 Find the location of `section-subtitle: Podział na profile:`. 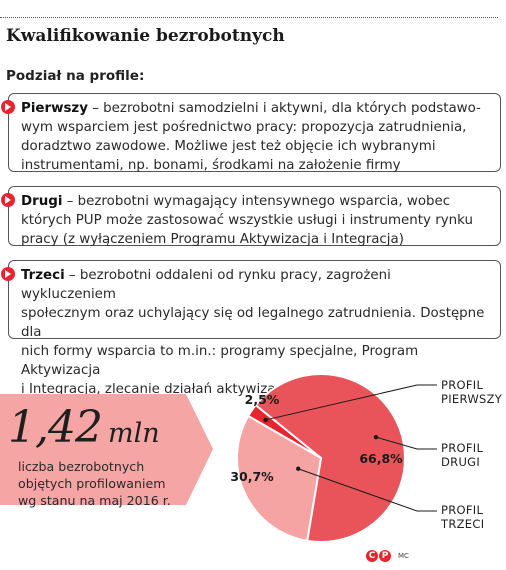

section-subtitle: Podział na profile: is located at coordinates (75, 76).